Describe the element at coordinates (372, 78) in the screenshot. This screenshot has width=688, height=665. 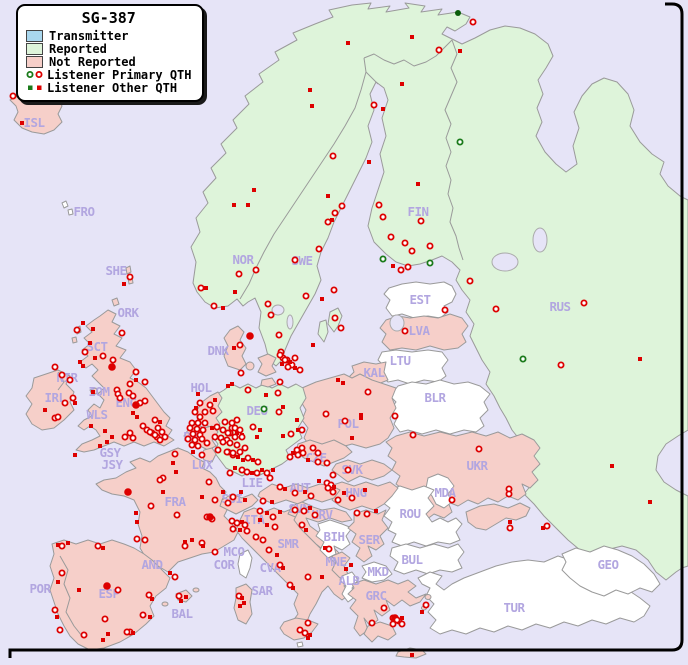
I see `border-sweden-finland` at that location.